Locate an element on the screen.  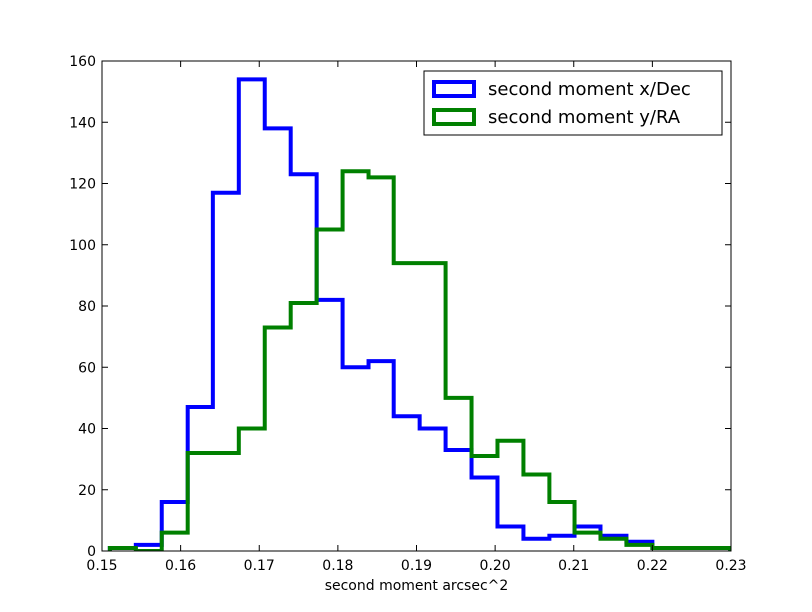
x-tick-label: 0.17 is located at coordinates (259, 566).